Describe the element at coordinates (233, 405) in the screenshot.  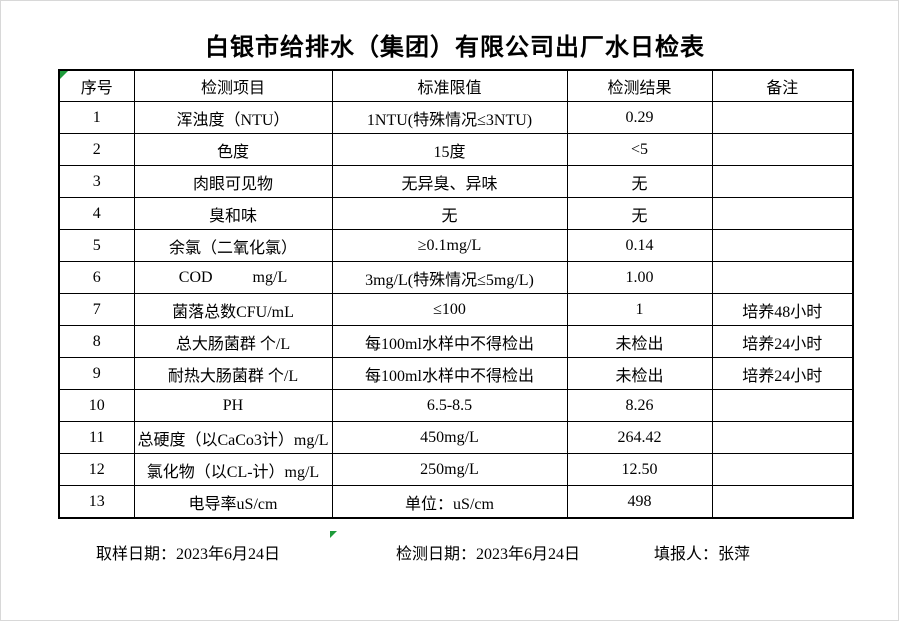
I see `cell-item: PH` at that location.